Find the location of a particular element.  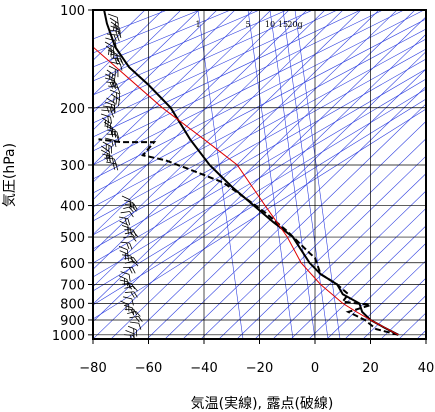

y-axis-title: 気圧(hPa) is located at coordinates (10, 175).